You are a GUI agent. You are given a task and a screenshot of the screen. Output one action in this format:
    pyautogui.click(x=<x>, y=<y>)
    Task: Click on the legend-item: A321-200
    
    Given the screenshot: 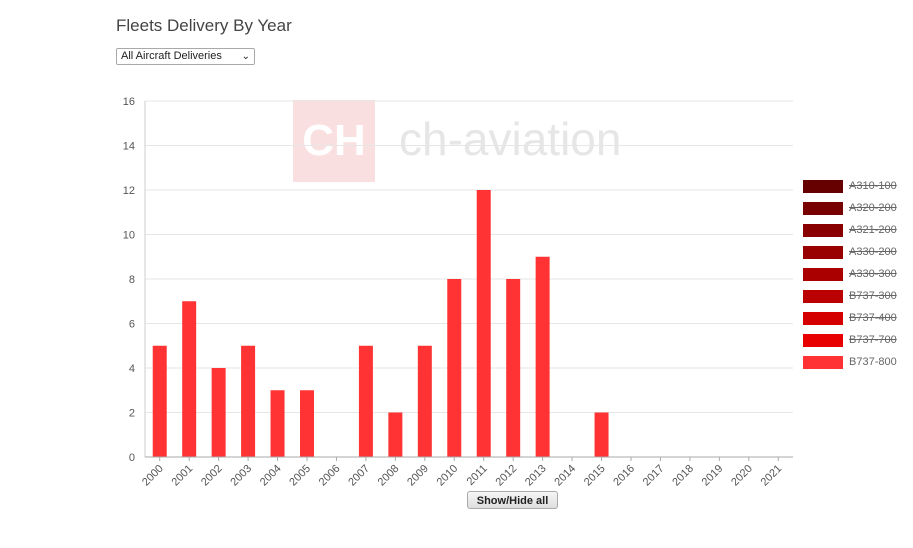 What is the action you would take?
    pyautogui.click(x=858, y=231)
    